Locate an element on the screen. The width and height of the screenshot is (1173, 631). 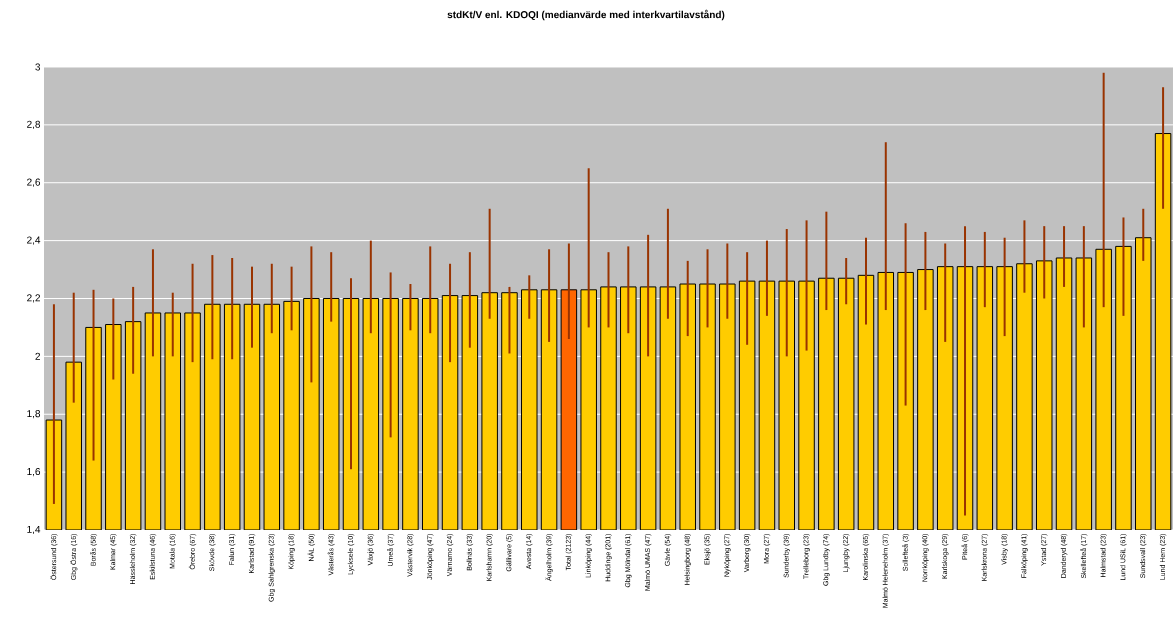
y-tick-label: 1,6 is located at coordinates (34, 472).